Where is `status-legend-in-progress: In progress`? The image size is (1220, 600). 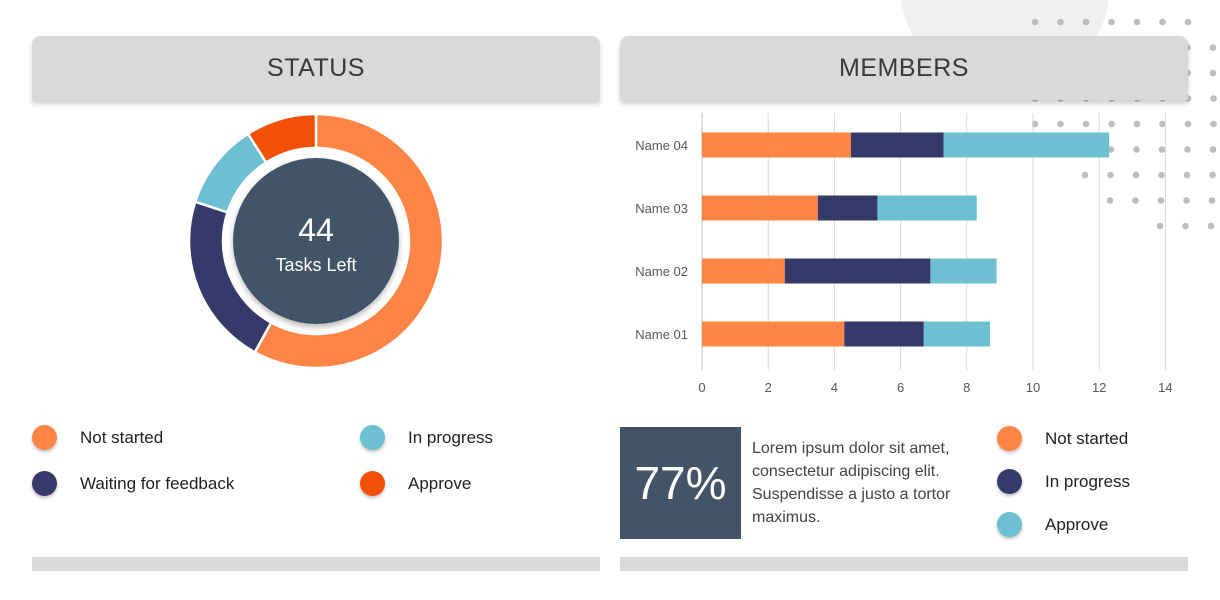
status-legend-in-progress: In progress is located at coordinates (426, 437).